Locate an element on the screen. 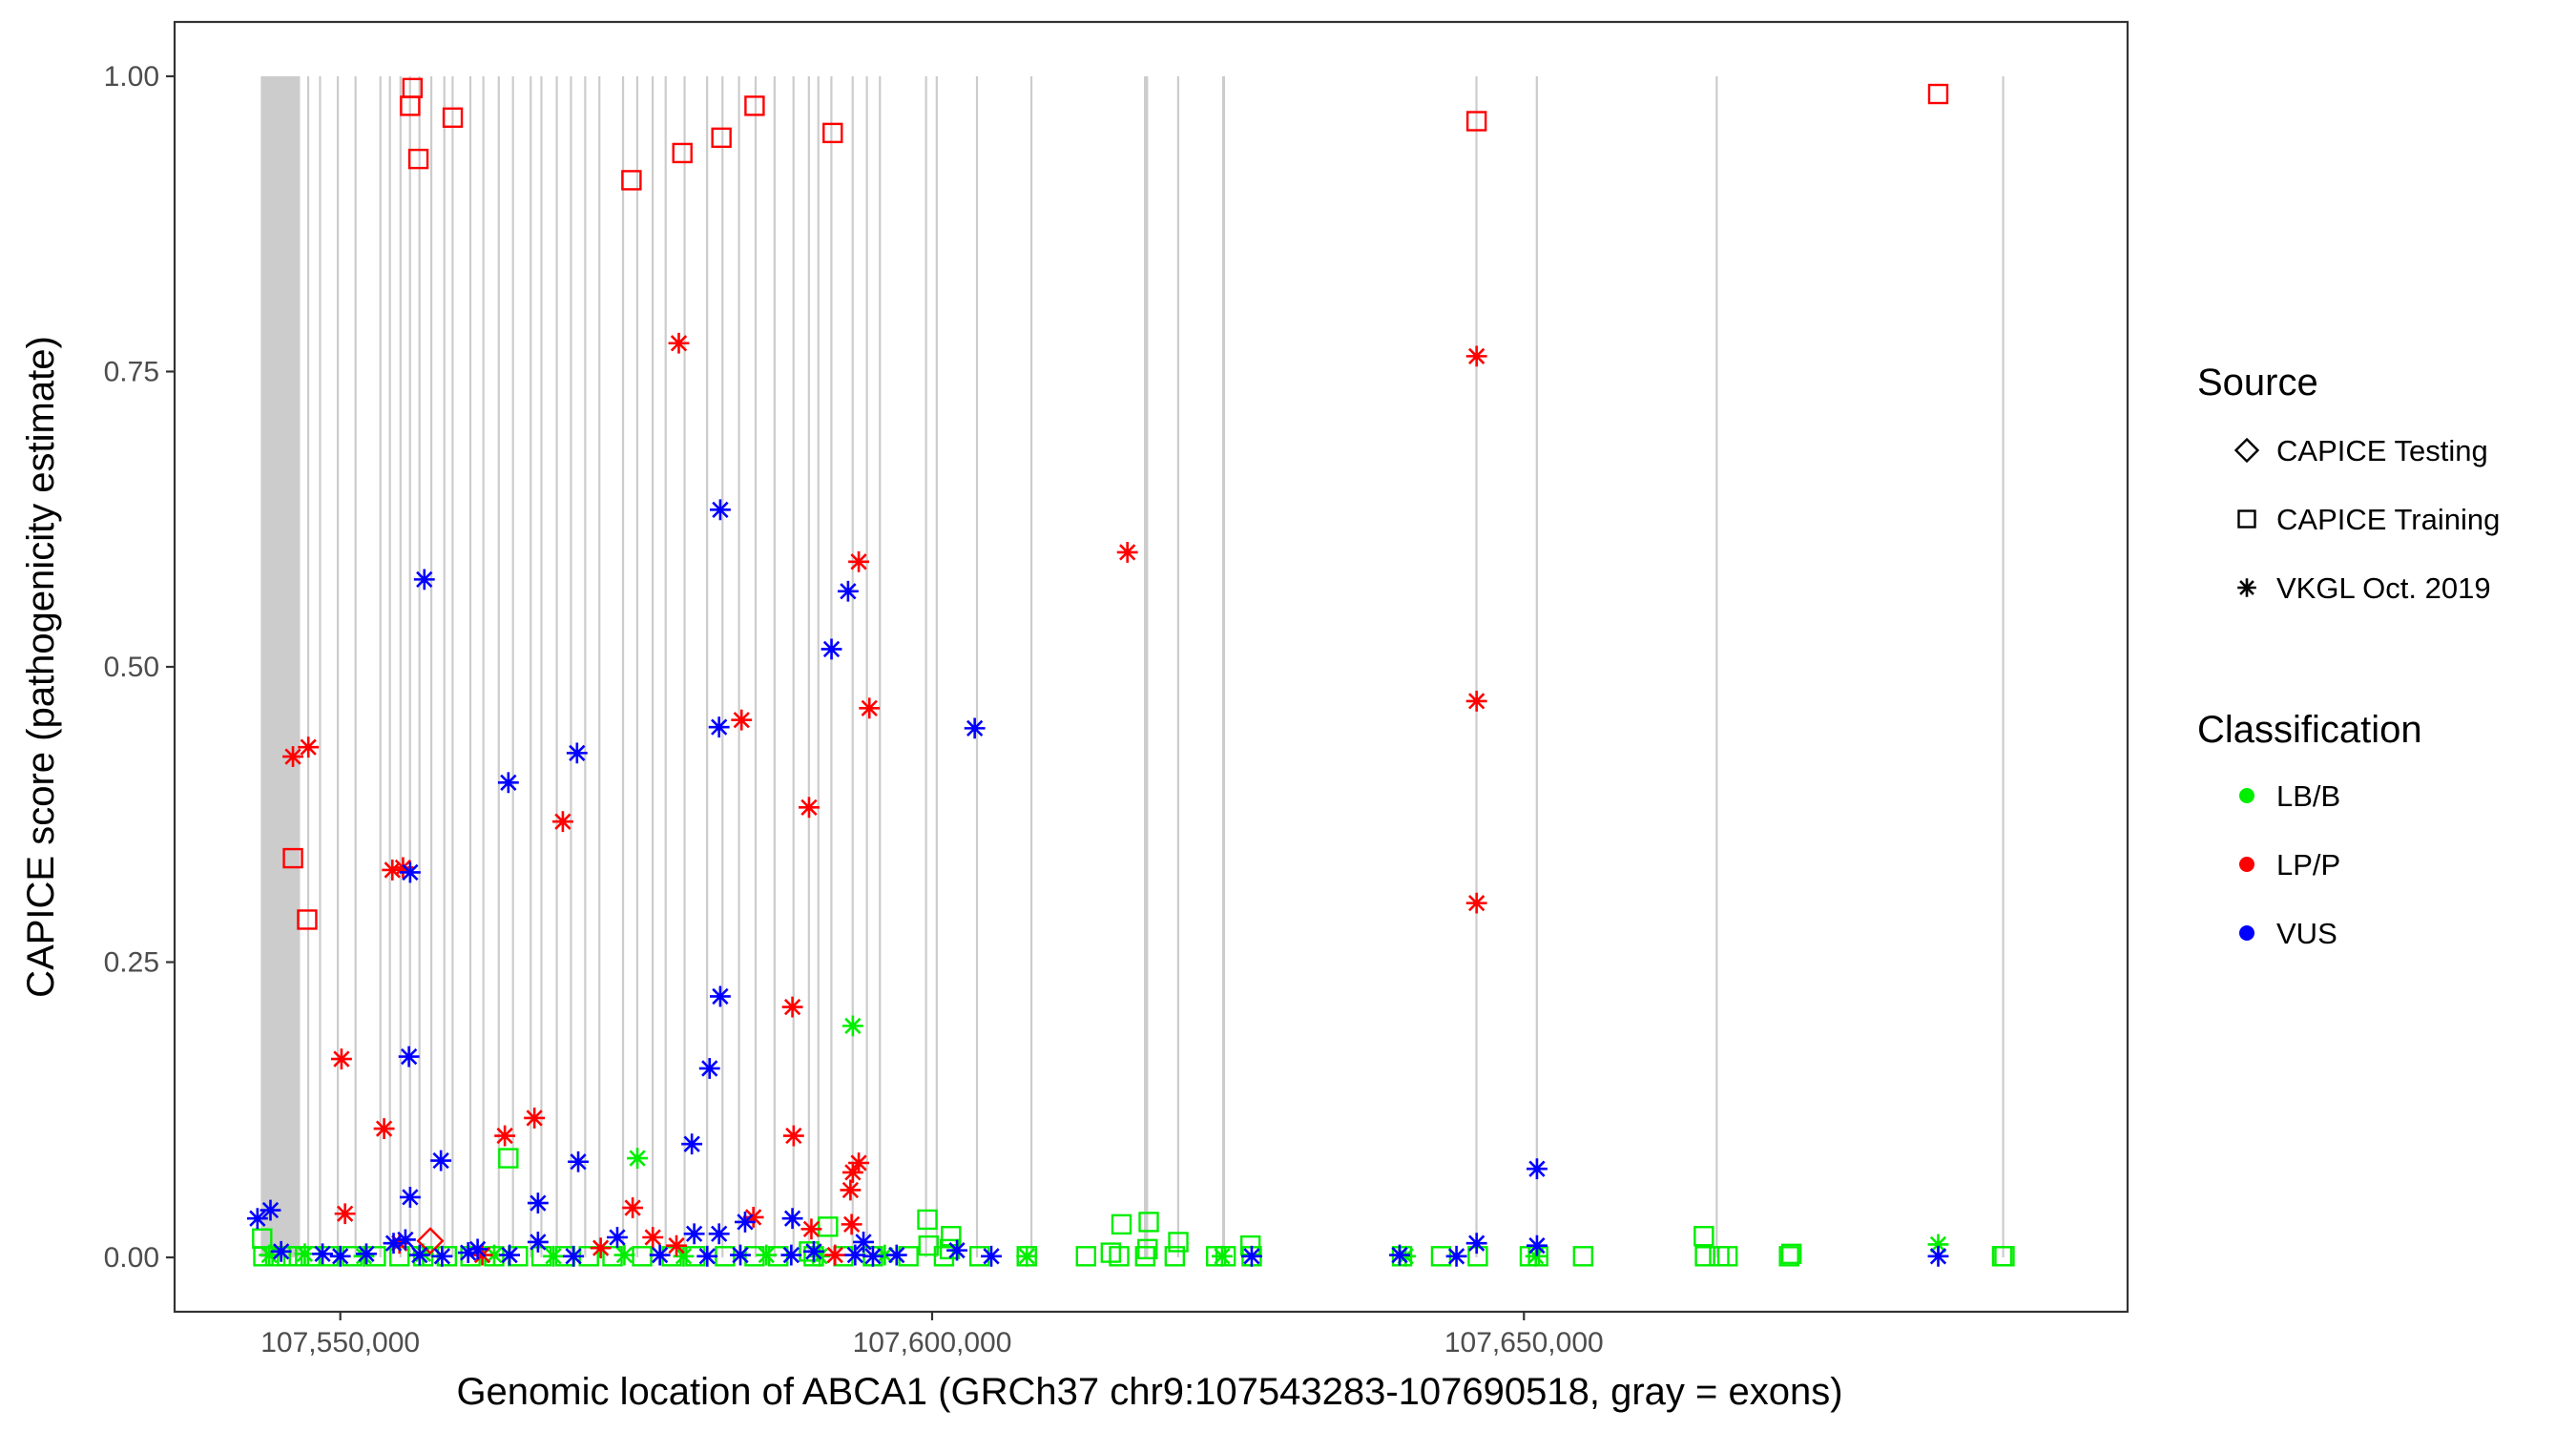 The height and width of the screenshot is (1431, 2576). legend-source-label: CAPICE Testing is located at coordinates (2382, 450).